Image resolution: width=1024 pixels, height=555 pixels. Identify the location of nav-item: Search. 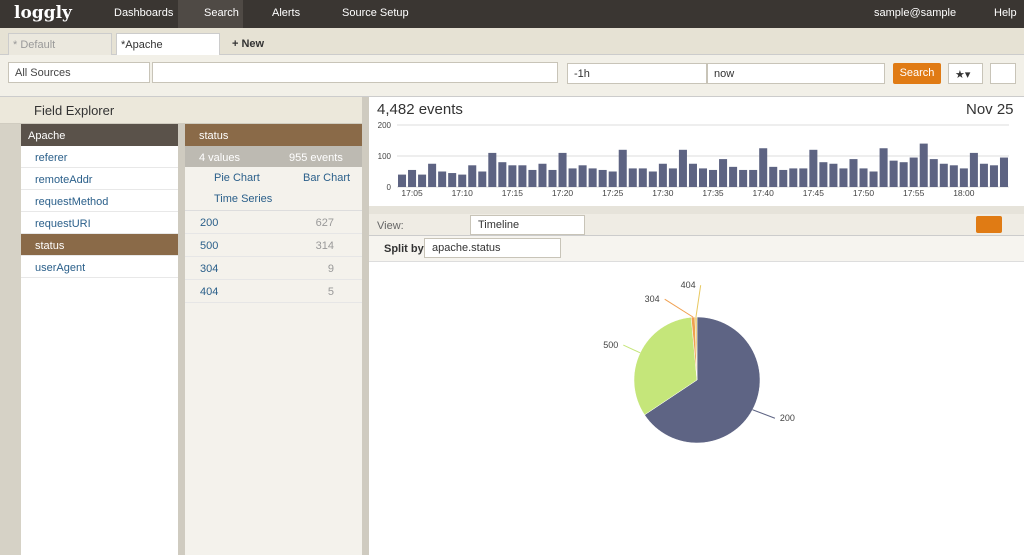
(221, 13).